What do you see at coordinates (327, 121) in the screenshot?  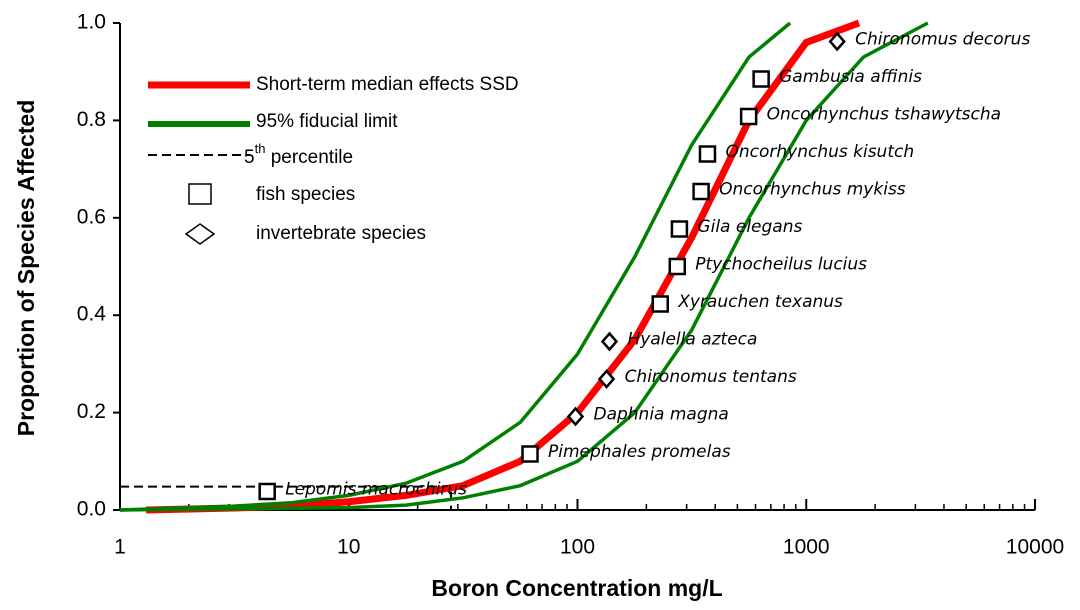 I see `legend-label: 95% fiducial limit` at bounding box center [327, 121].